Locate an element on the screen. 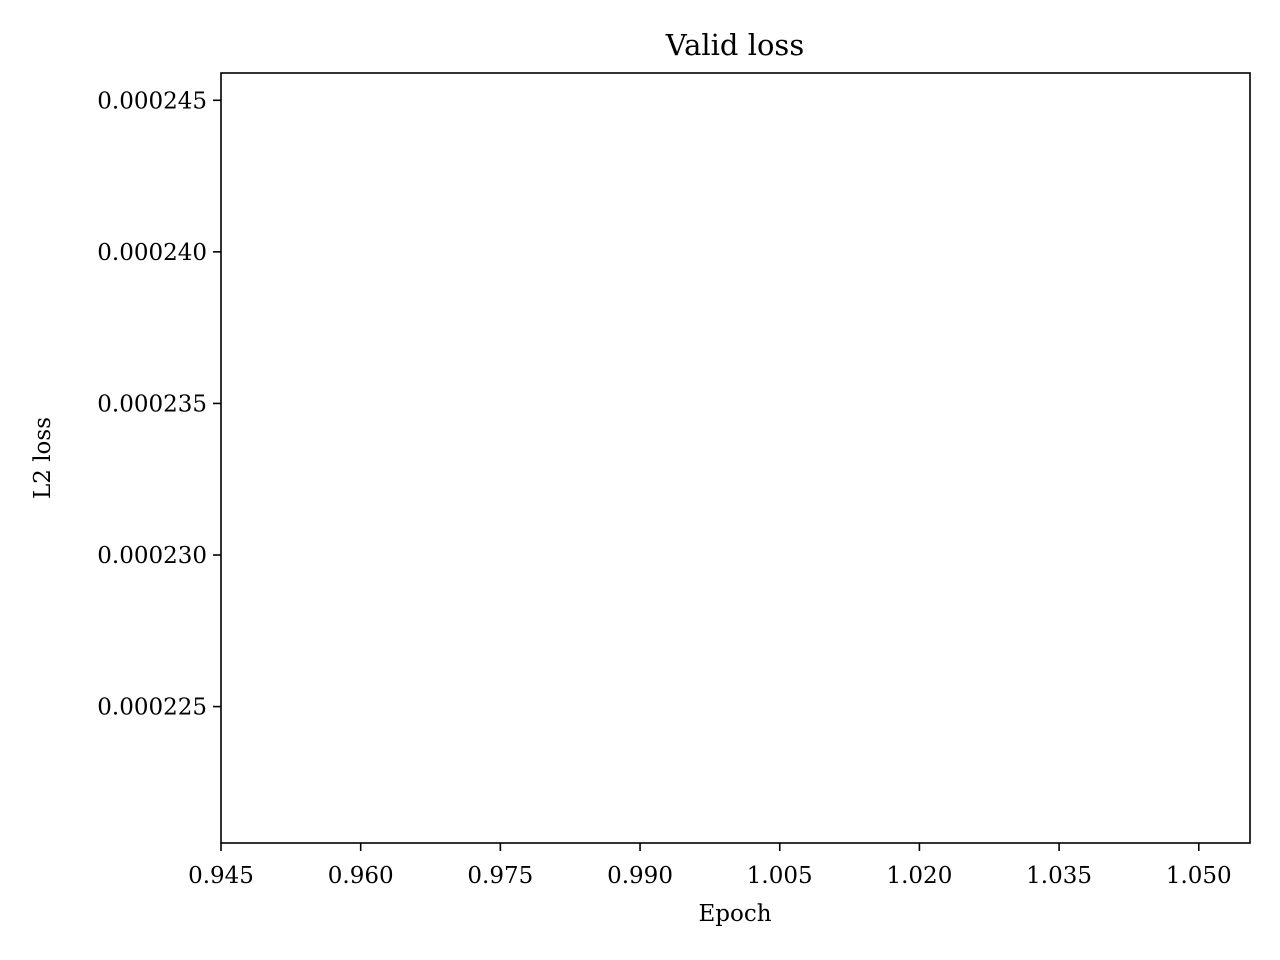  x-tick-label: 1.020 is located at coordinates (919, 876).